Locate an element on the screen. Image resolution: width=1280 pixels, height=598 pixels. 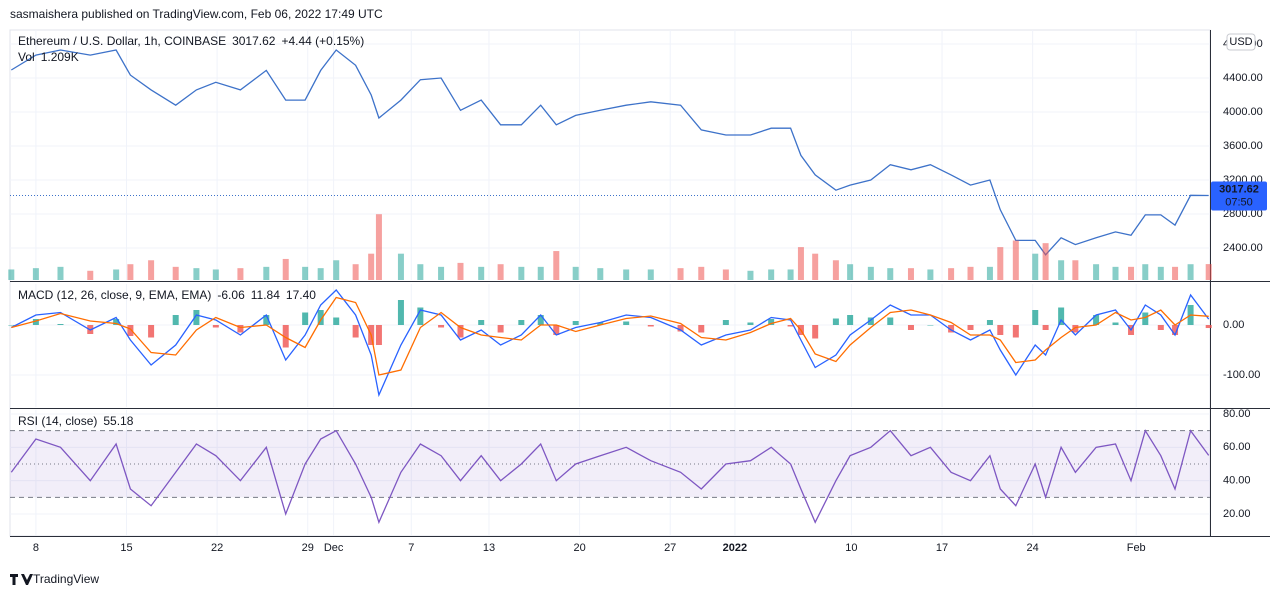
x-tick-label: 20 is located at coordinates (579, 548).